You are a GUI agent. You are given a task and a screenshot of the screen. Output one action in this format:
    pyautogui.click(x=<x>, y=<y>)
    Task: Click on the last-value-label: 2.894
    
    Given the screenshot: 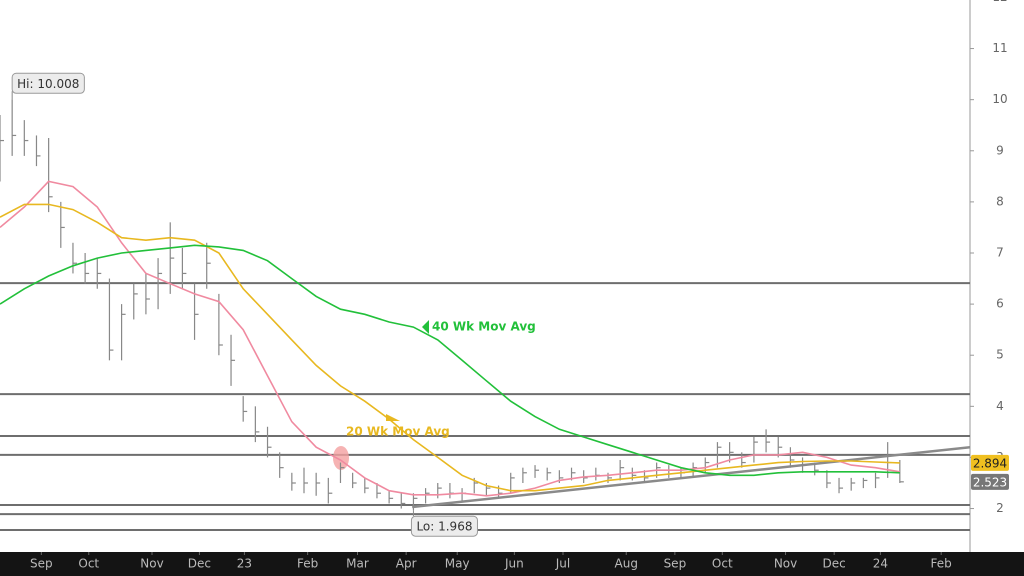 What is the action you would take?
    pyautogui.click(x=990, y=463)
    